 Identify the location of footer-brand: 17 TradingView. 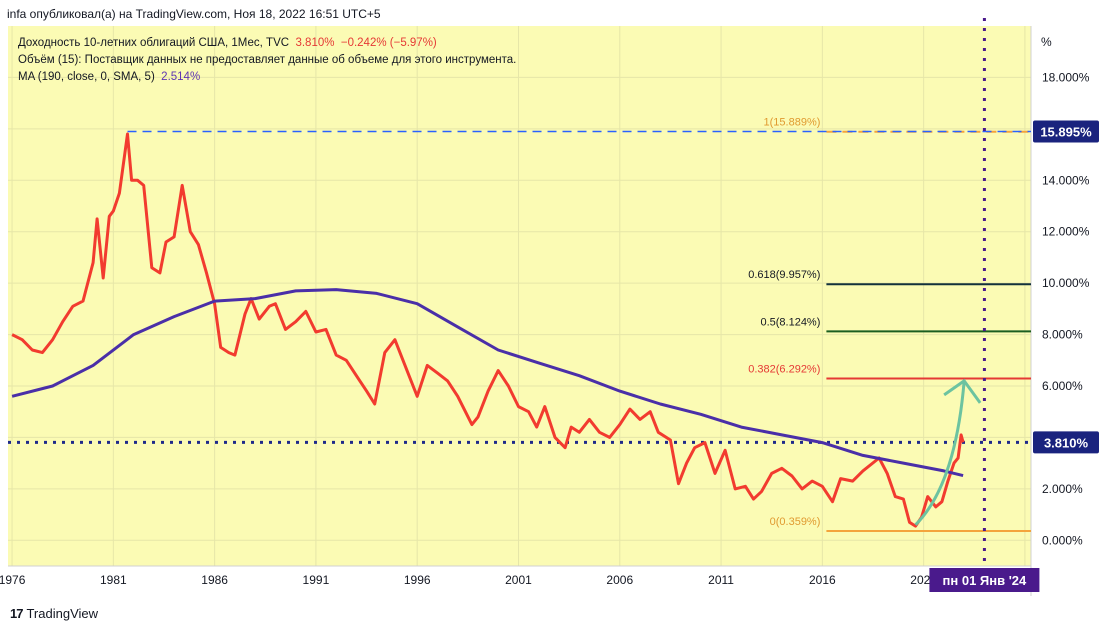
(54, 613).